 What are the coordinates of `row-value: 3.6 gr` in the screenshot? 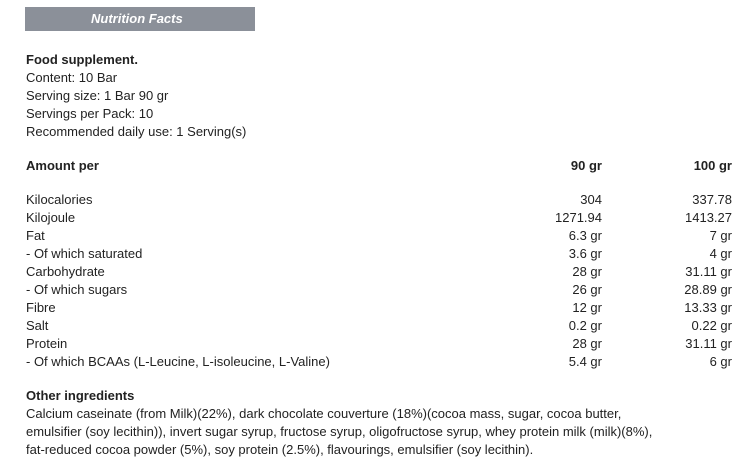 It's located at (585, 253).